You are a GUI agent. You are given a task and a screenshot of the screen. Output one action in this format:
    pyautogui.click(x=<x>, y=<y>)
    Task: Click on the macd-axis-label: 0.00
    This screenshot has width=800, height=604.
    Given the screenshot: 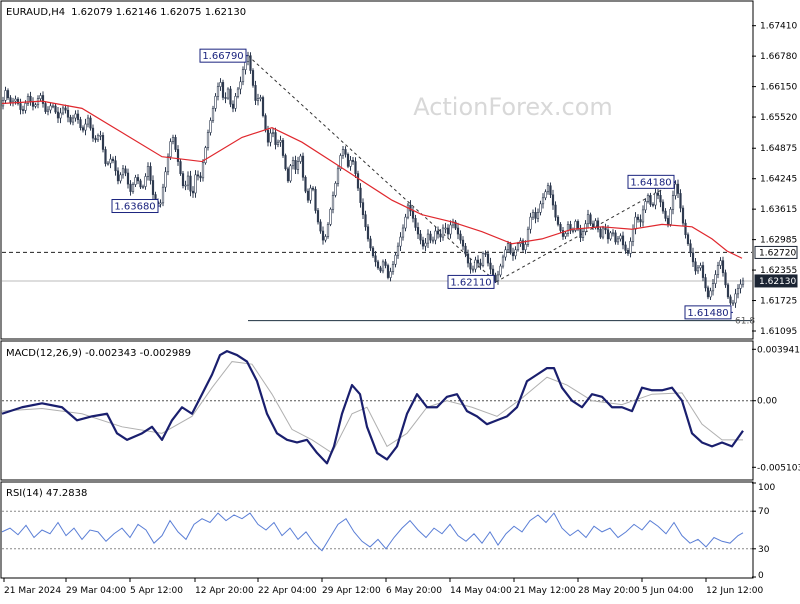 What is the action you would take?
    pyautogui.click(x=767, y=402)
    